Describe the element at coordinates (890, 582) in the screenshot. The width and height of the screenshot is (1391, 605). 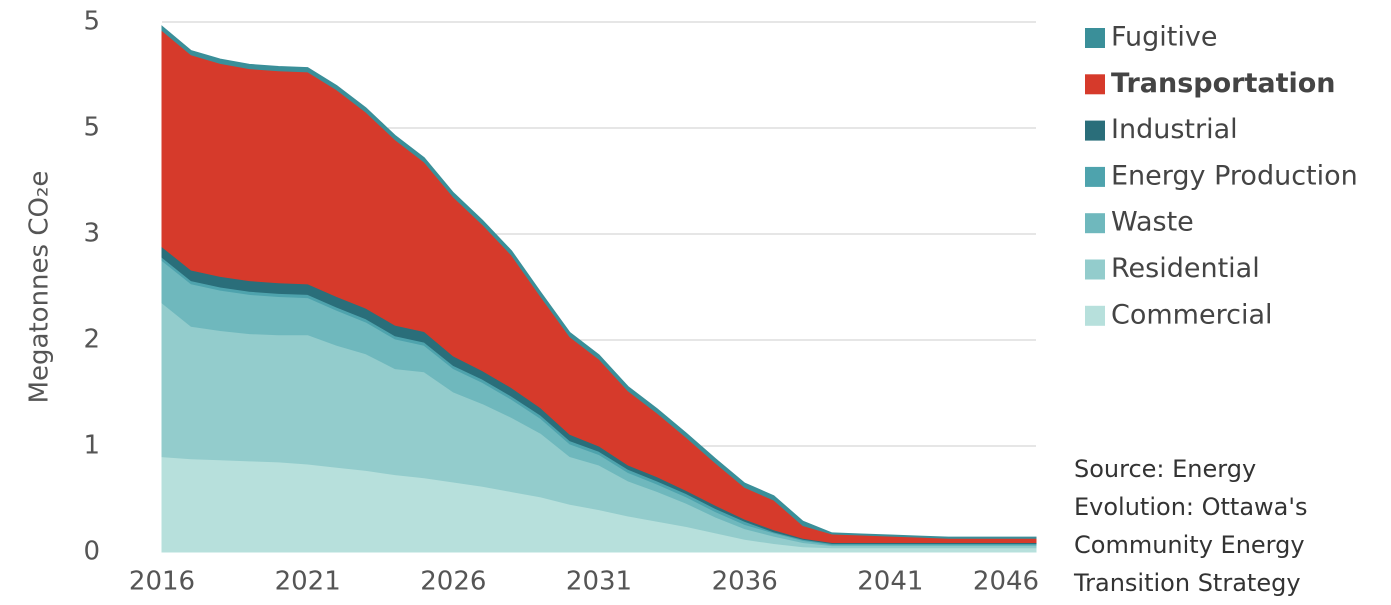
I see `x-tick-label: 2041` at that location.